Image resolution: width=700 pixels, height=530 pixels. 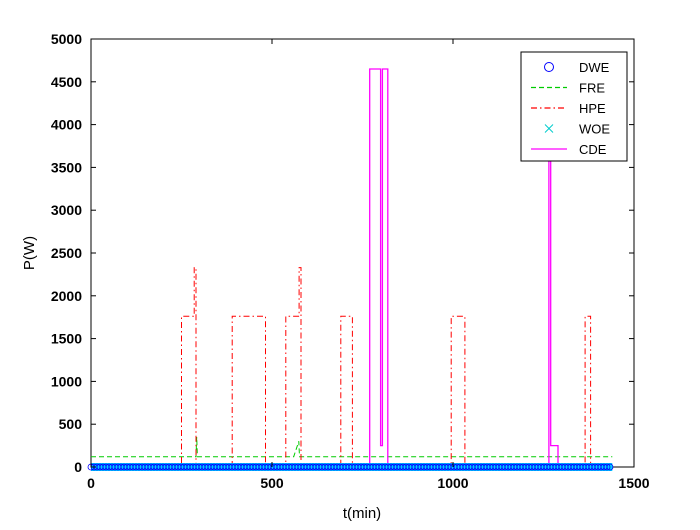 What do you see at coordinates (91, 483) in the screenshot?
I see `x-tick-label: 0` at bounding box center [91, 483].